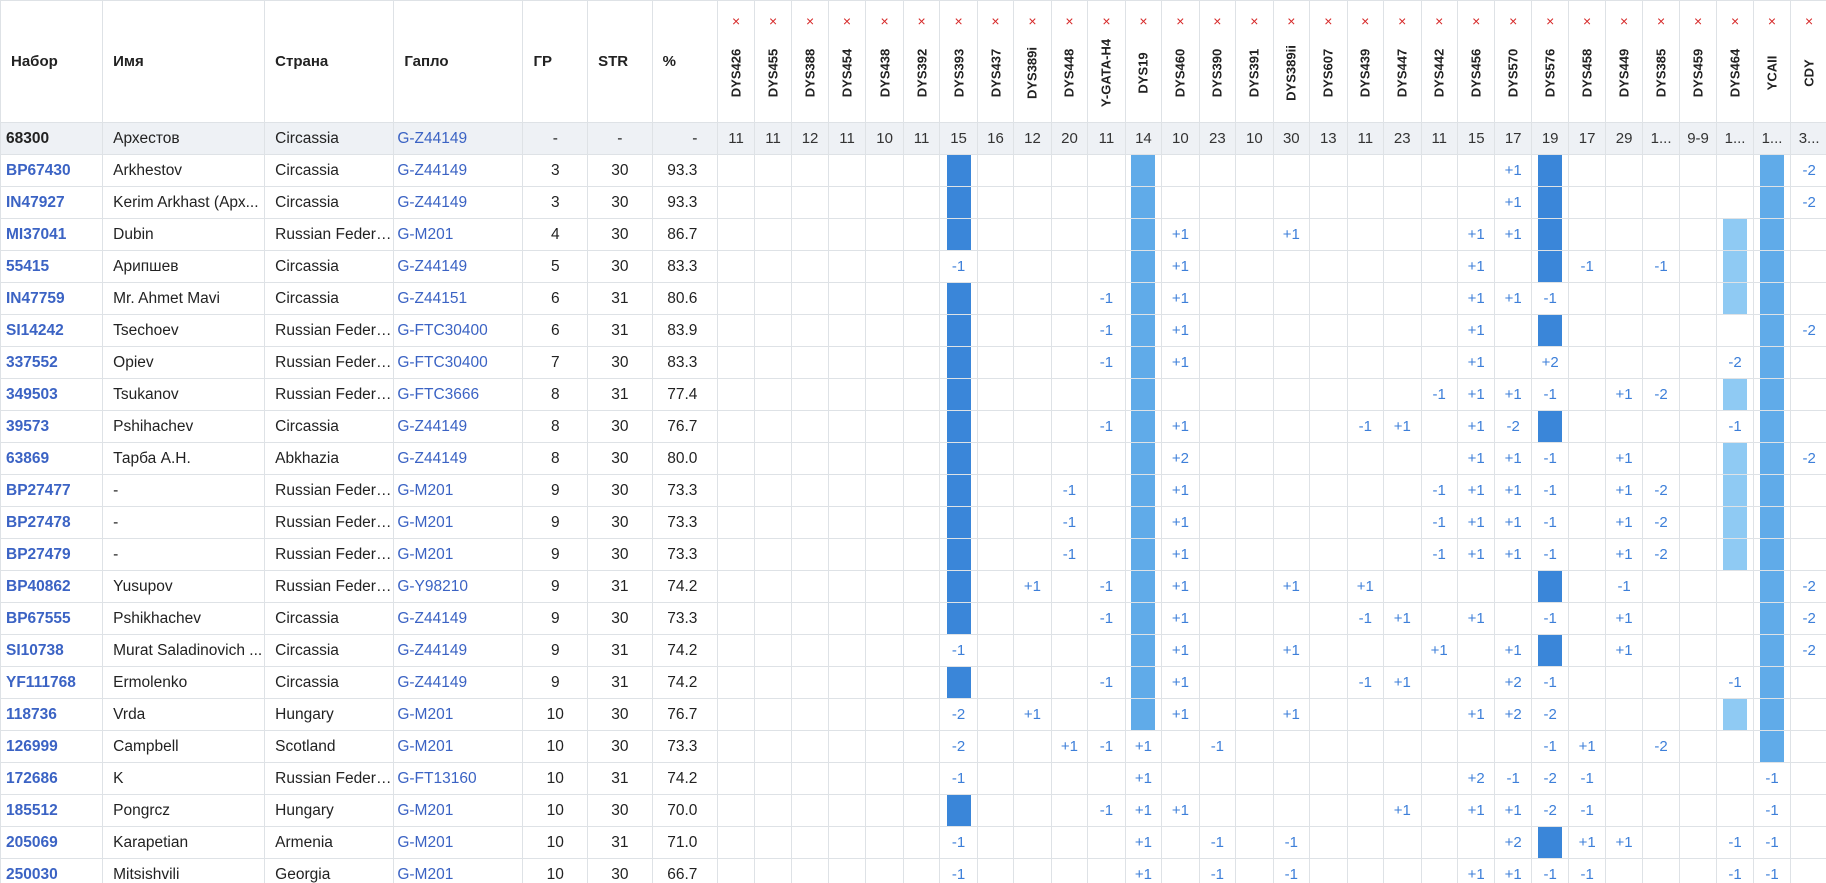 This screenshot has height=883, width=1826. What do you see at coordinates (52, 682) in the screenshot?
I see `kit-link: YF111768` at bounding box center [52, 682].